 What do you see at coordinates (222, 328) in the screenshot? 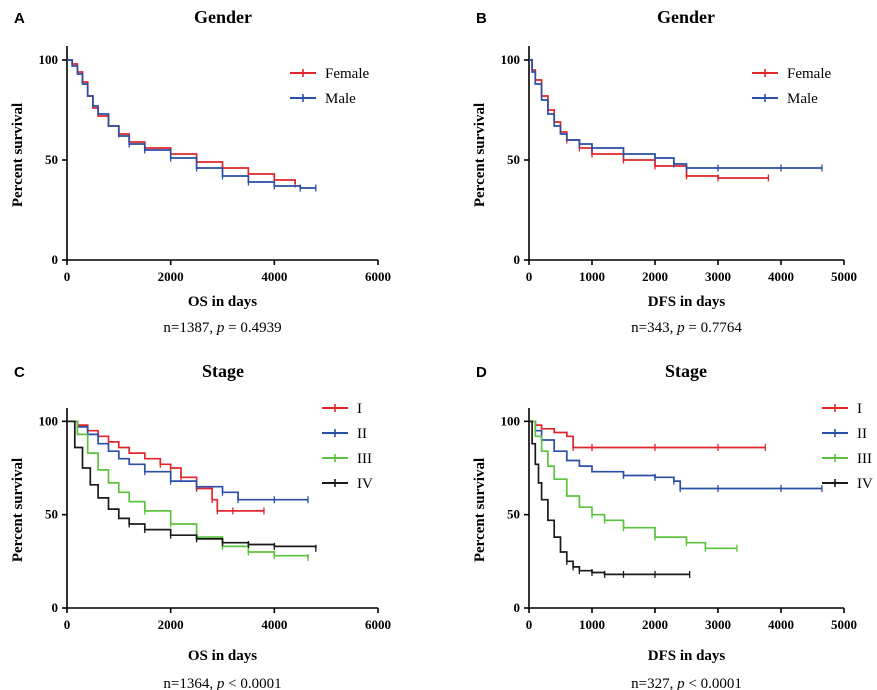
I see `stats-caption: n=1387, p = 0.4939` at bounding box center [222, 328].